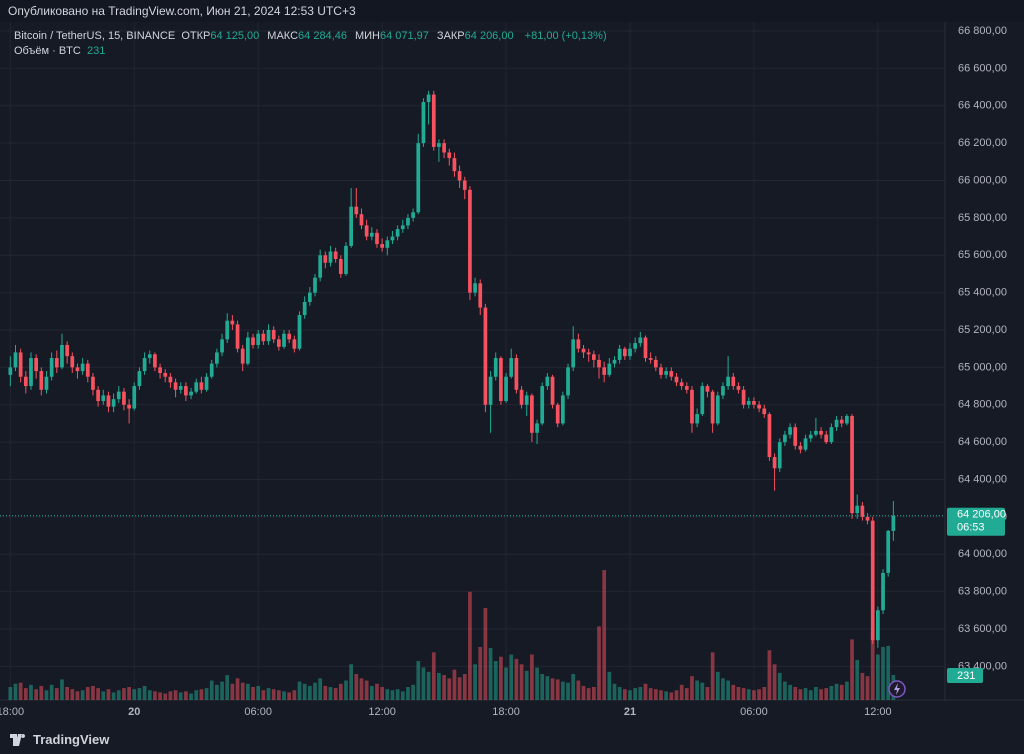 The image size is (1024, 754). What do you see at coordinates (71, 739) in the screenshot?
I see `brand: TradingView` at bounding box center [71, 739].